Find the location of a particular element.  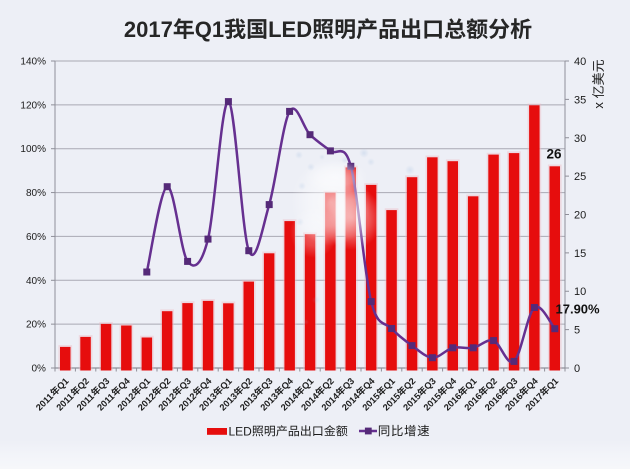

svg-text: 5 is located at coordinates (577, 331).